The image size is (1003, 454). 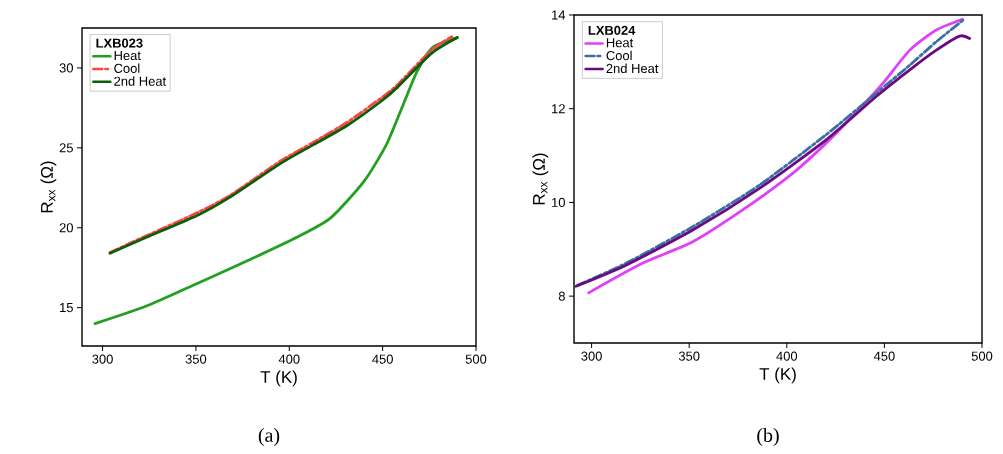 What do you see at coordinates (66, 228) in the screenshot?
I see `y-tick-label: 20` at bounding box center [66, 228].